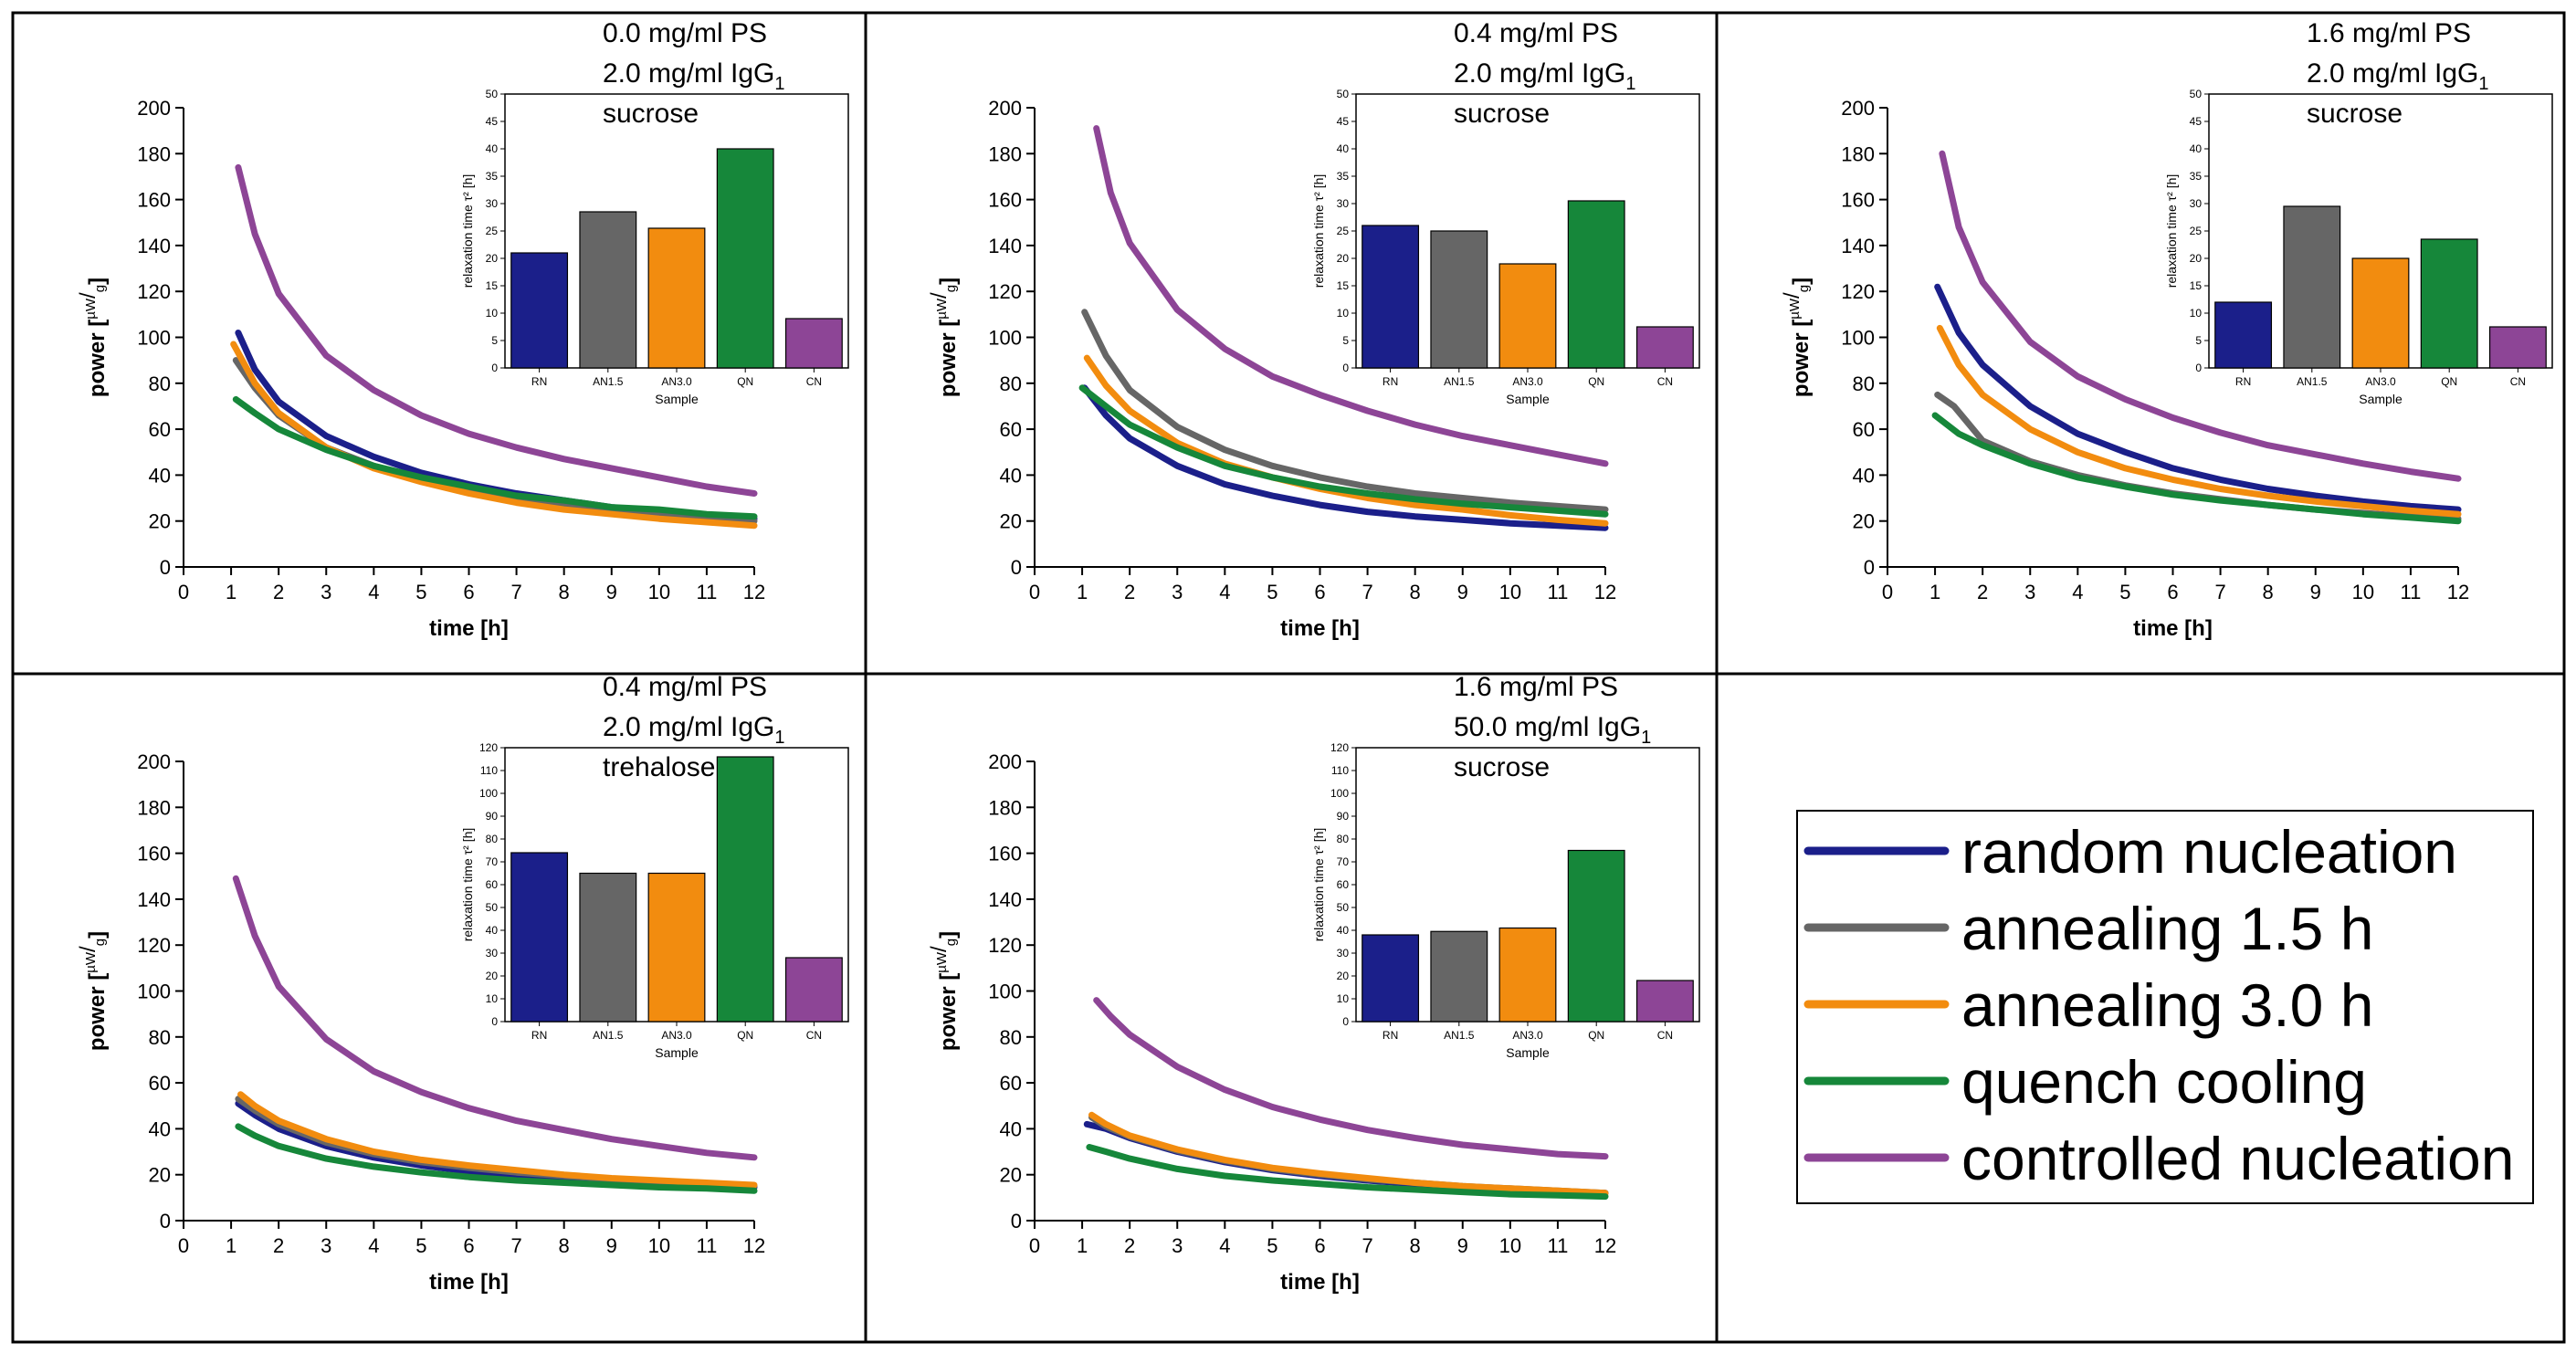  I want to click on series-line-cn, so click(495, 1018).